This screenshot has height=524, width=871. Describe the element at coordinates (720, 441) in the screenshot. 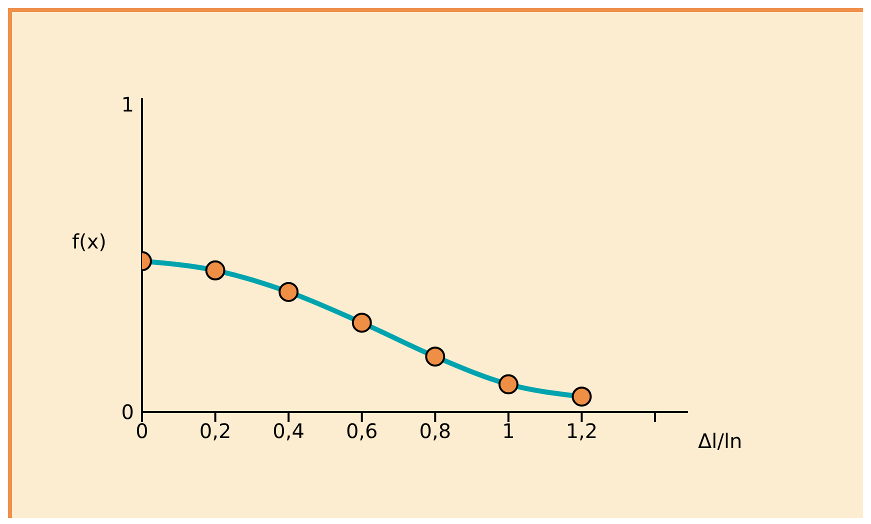

I see `x-axis-title: Δl/ln` at that location.